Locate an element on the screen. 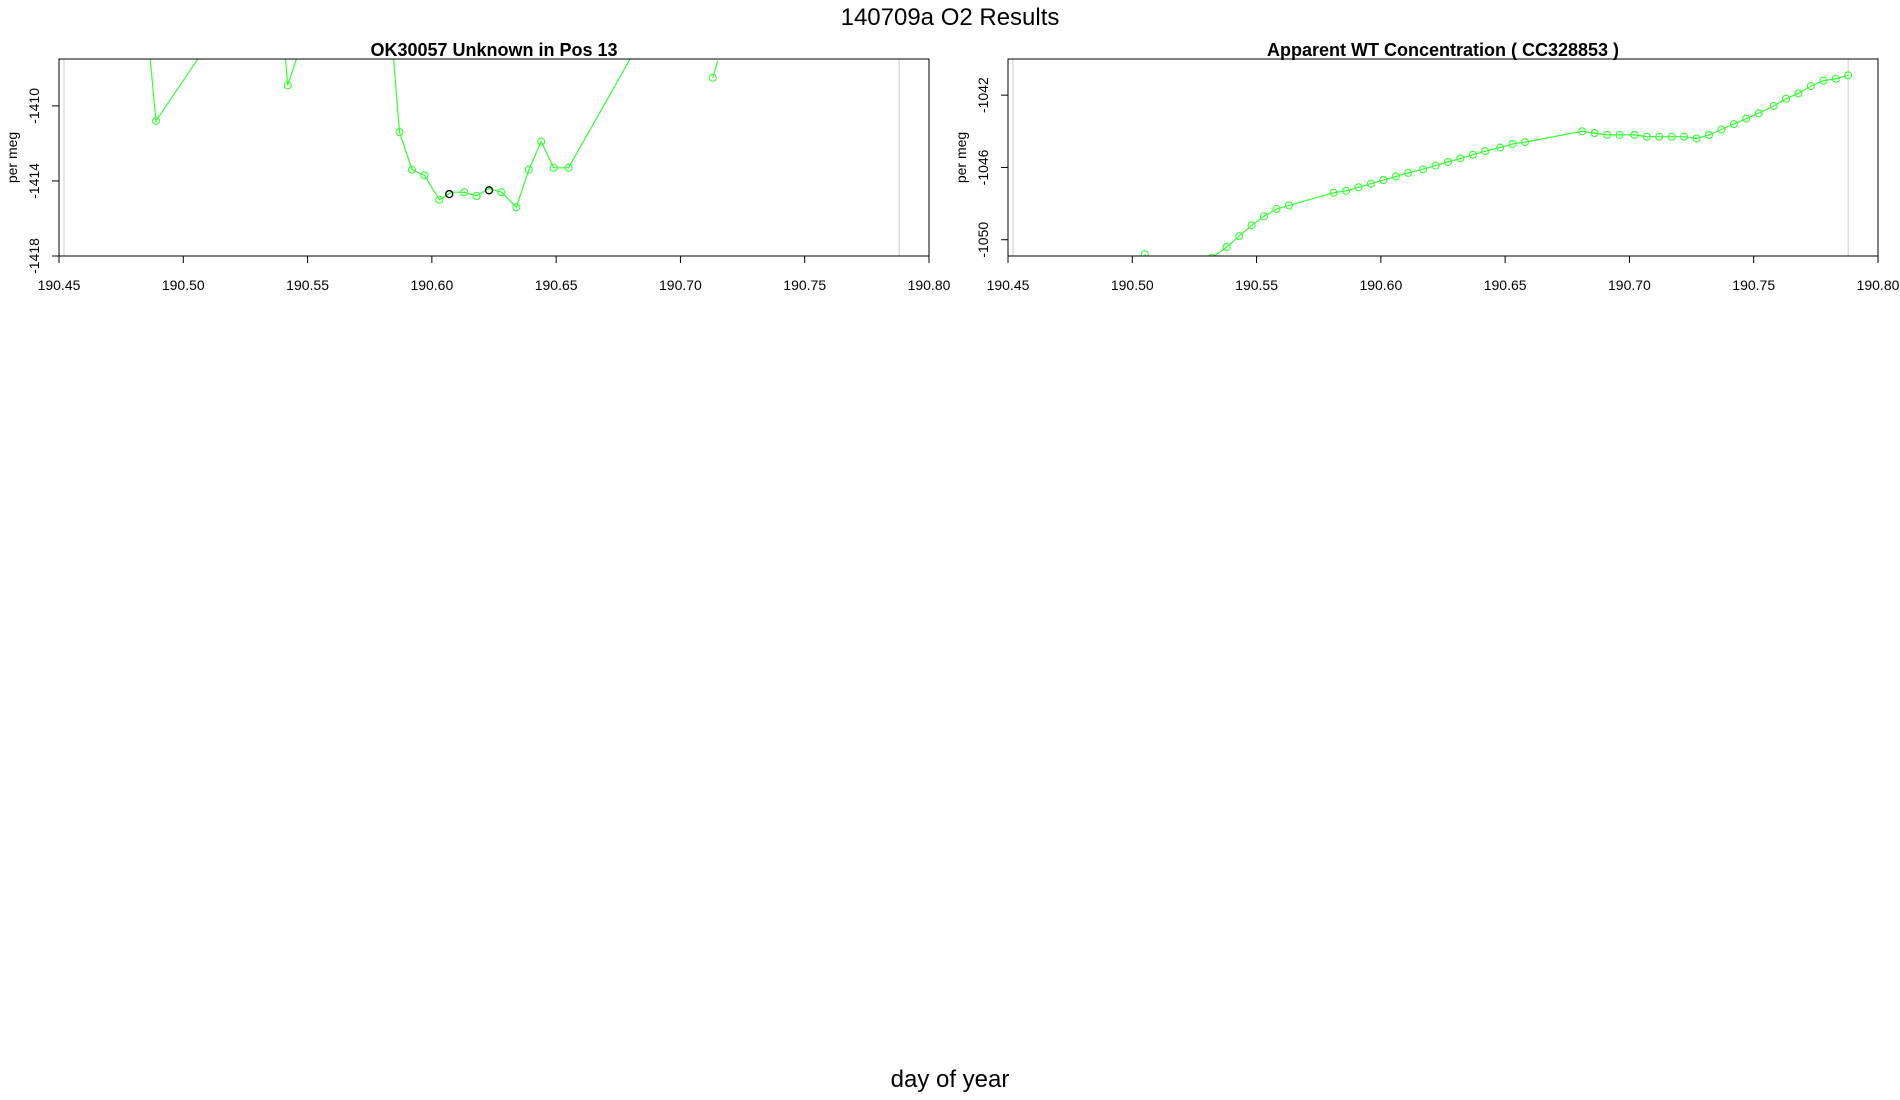 This screenshot has height=1100, width=1900. y-tick-label: -1050 is located at coordinates (983, 240).